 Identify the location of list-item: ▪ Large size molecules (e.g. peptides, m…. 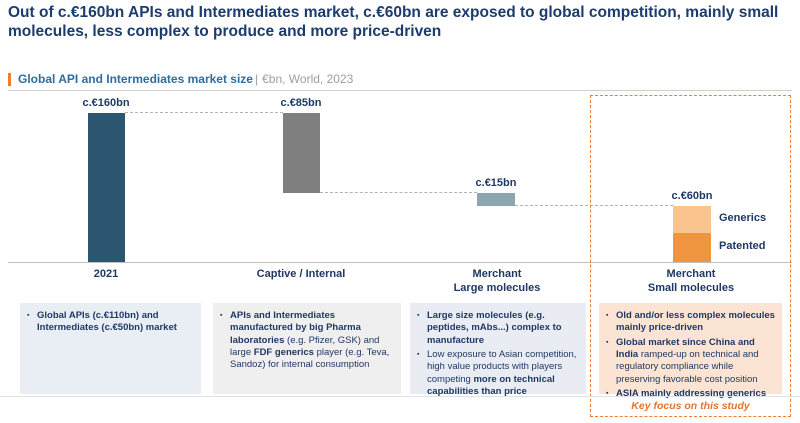
(498, 328).